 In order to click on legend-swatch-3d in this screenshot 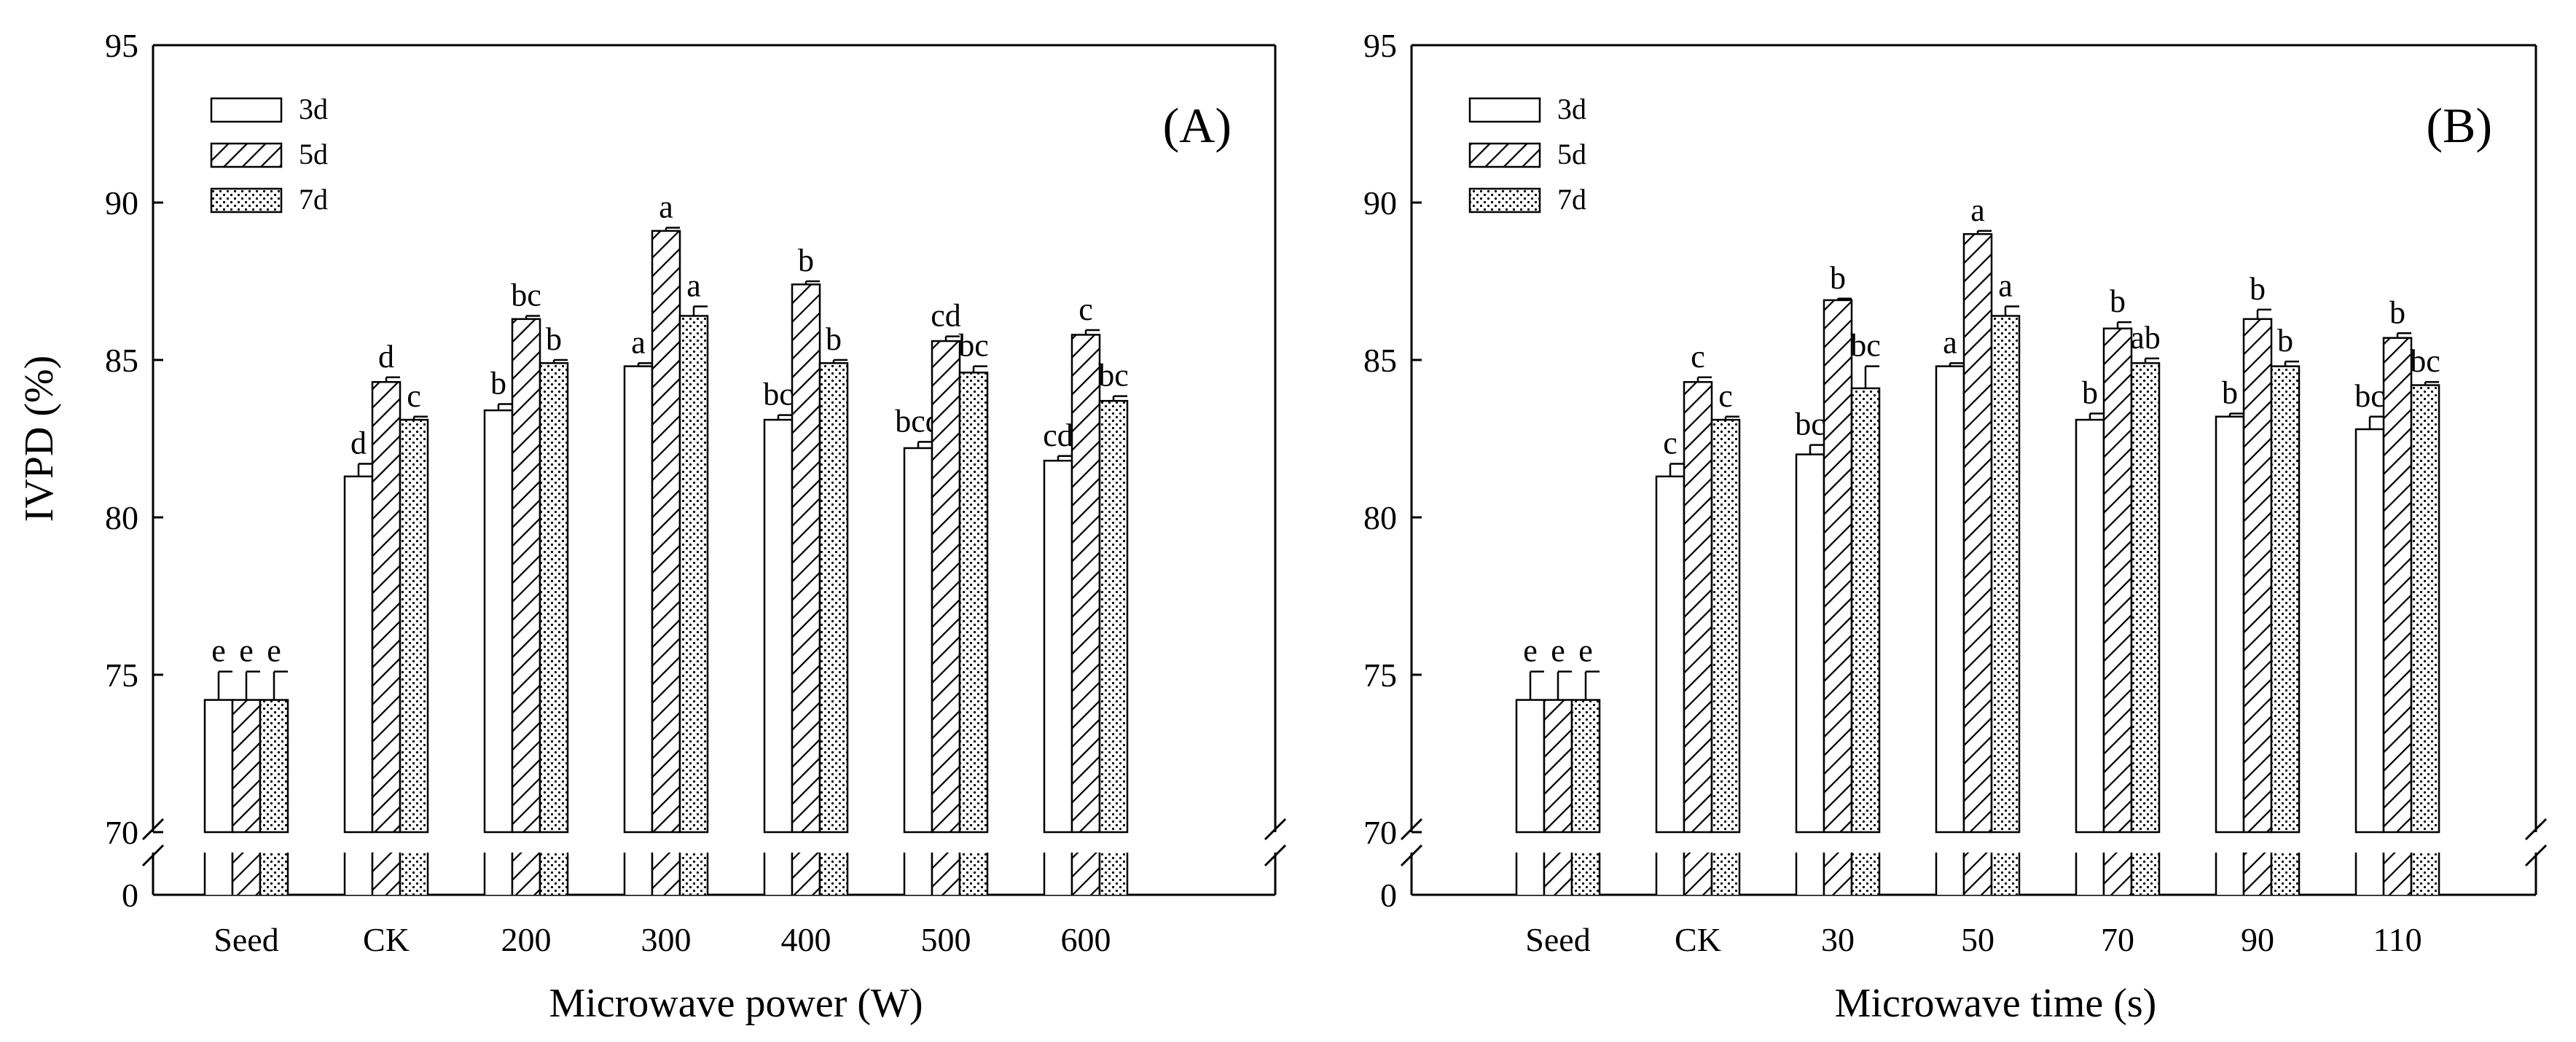, I will do `click(1504, 110)`.